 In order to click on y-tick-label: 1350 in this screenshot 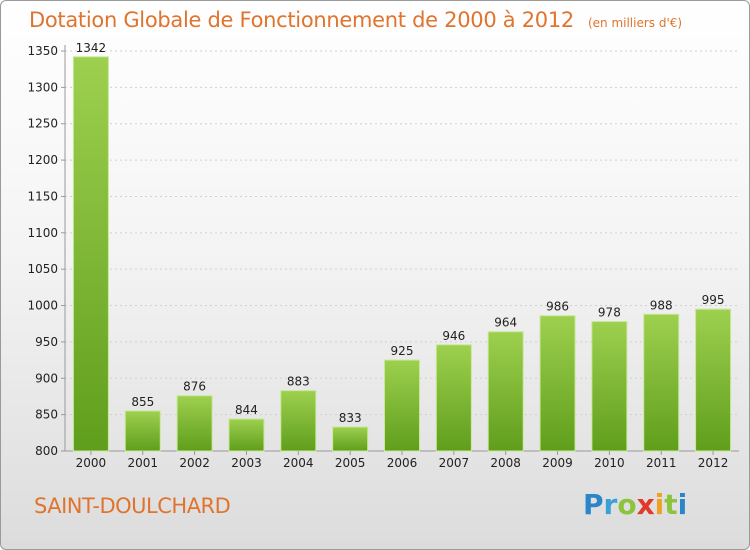, I will do `click(42, 51)`.